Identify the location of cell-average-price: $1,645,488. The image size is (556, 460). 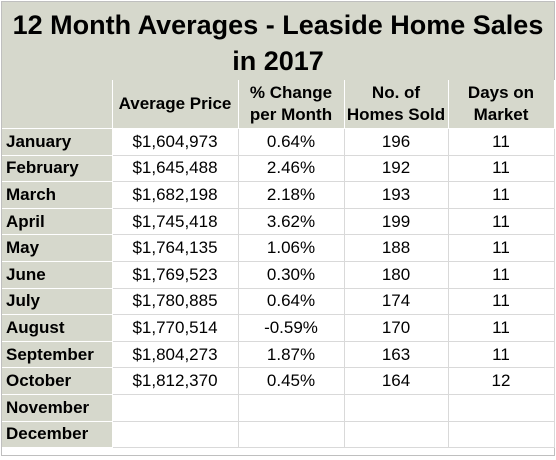
(175, 169).